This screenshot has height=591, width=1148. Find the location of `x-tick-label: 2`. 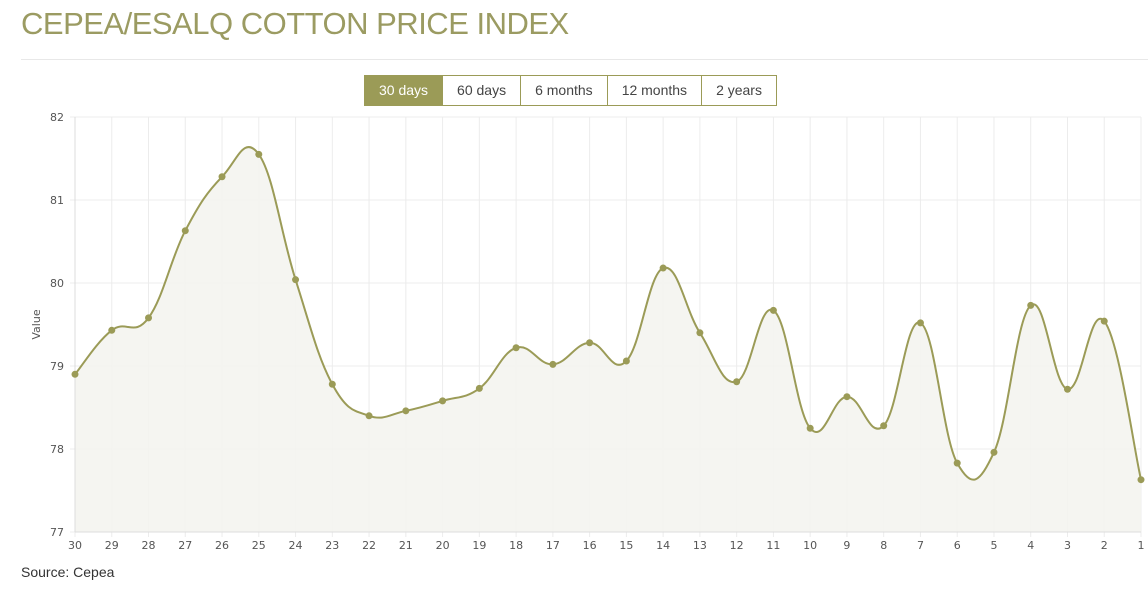

x-tick-label: 2 is located at coordinates (1104, 545).